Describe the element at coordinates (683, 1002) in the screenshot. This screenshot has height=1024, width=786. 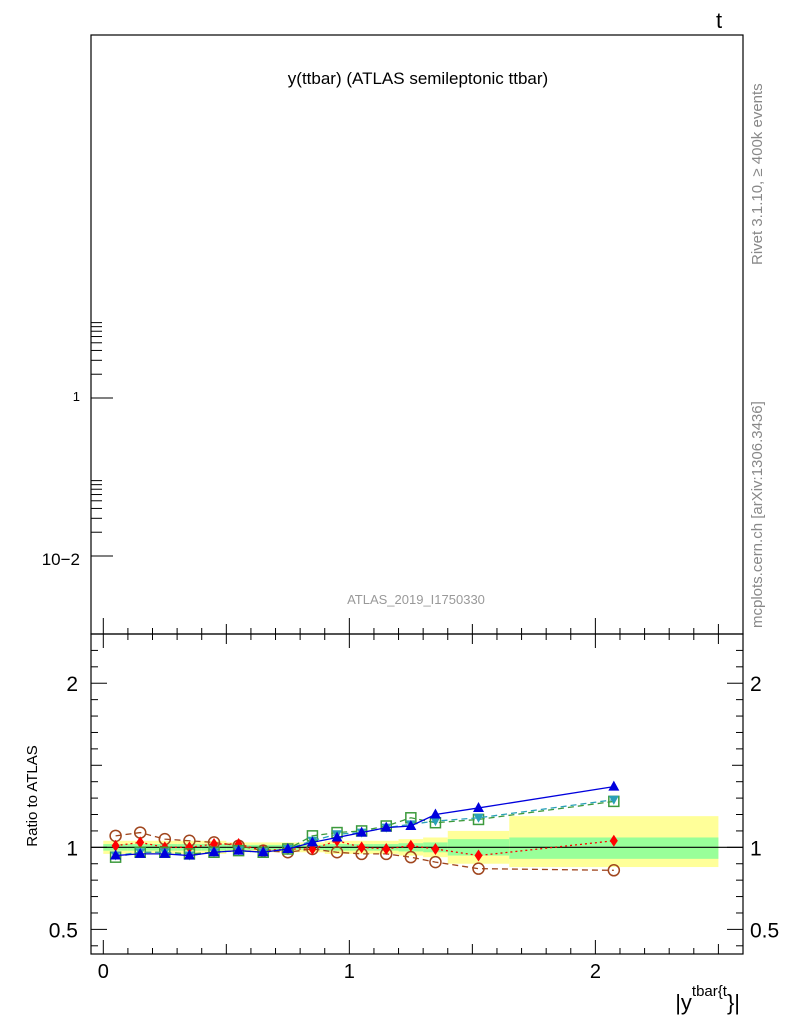
I see `x-axis-label-main: |y` at that location.